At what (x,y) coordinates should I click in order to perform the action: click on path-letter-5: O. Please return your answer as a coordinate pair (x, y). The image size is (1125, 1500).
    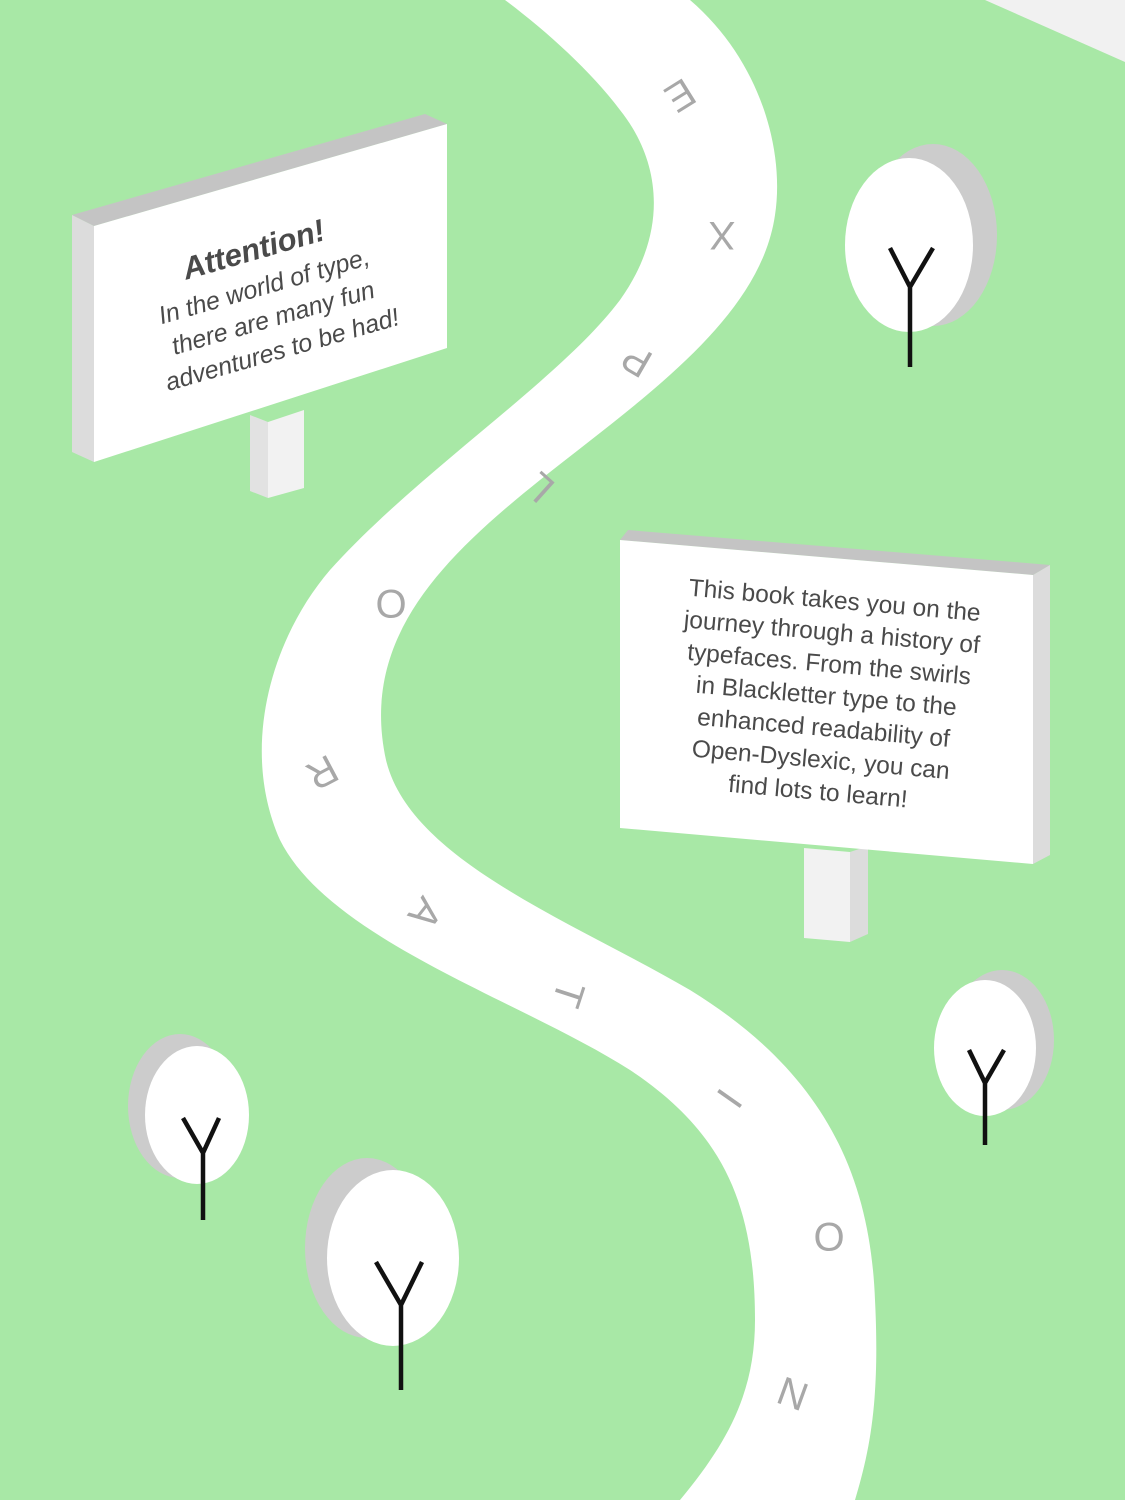
    Looking at the image, I should click on (390, 603).